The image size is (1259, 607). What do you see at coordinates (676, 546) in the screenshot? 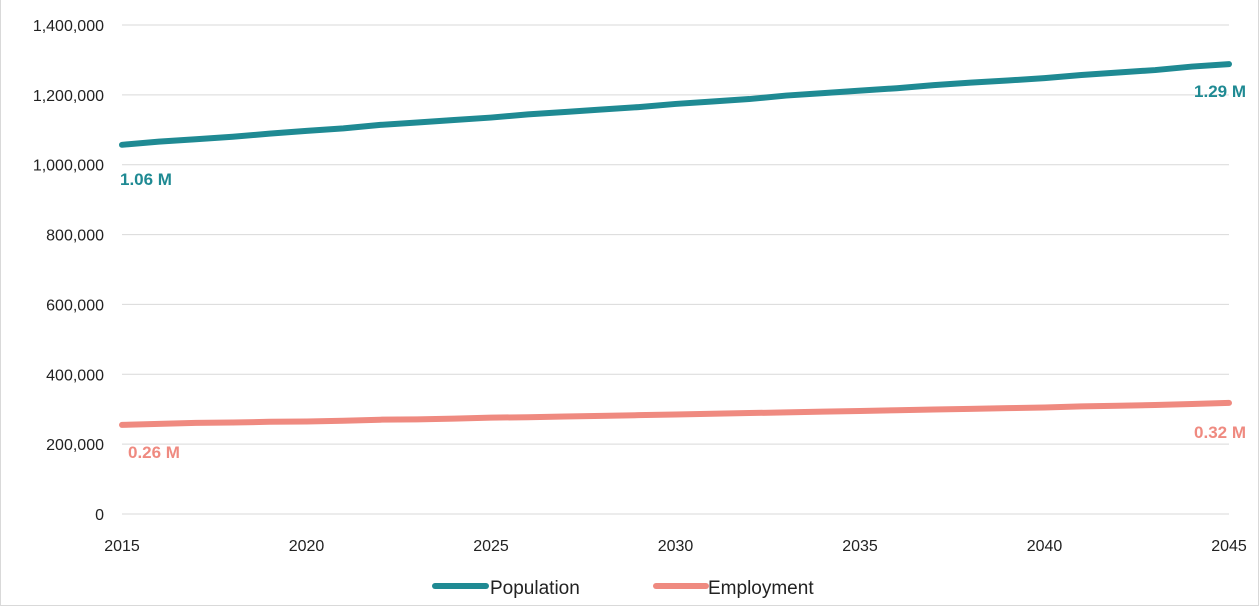
I see `x-tick-label: 2030` at bounding box center [676, 546].